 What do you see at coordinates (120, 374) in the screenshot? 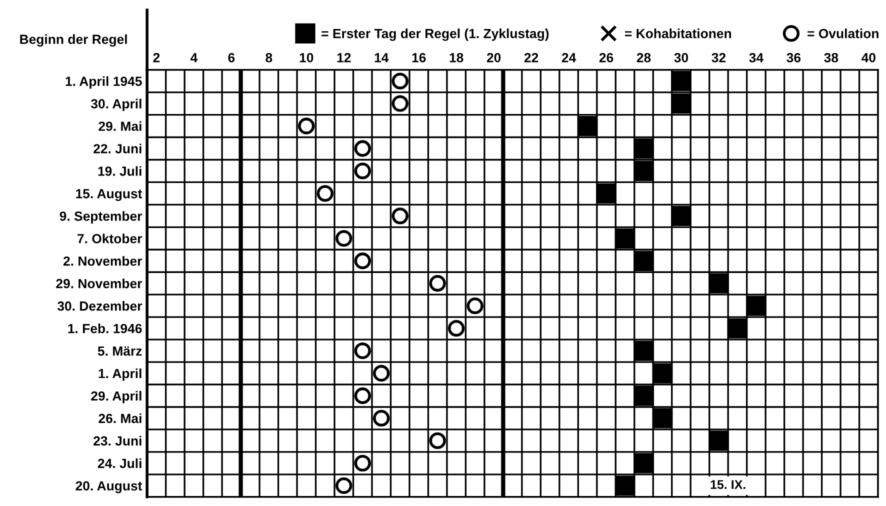
I see `y-tick-label: 1. April` at bounding box center [120, 374].